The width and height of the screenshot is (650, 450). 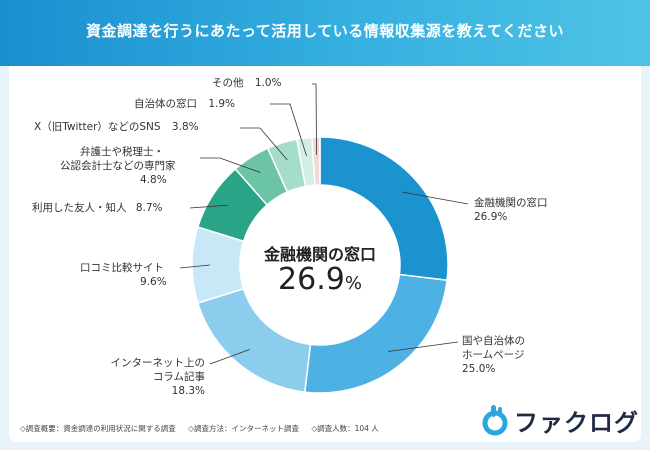 What do you see at coordinates (353, 283) in the screenshot?
I see `center-unit: %` at bounding box center [353, 283].